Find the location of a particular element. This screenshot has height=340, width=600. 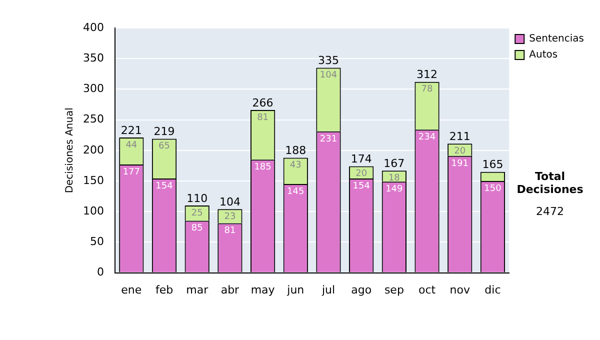

data-label: 23 is located at coordinates (230, 217).